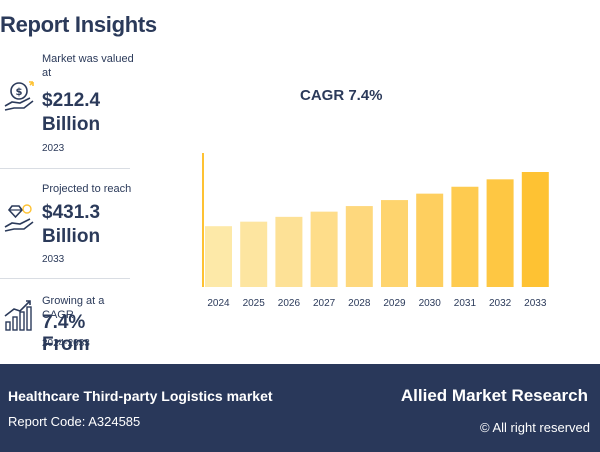 The height and width of the screenshot is (452, 600). Describe the element at coordinates (140, 396) in the screenshot. I see `market-name: Healthcare Third-party Logistics market` at that location.